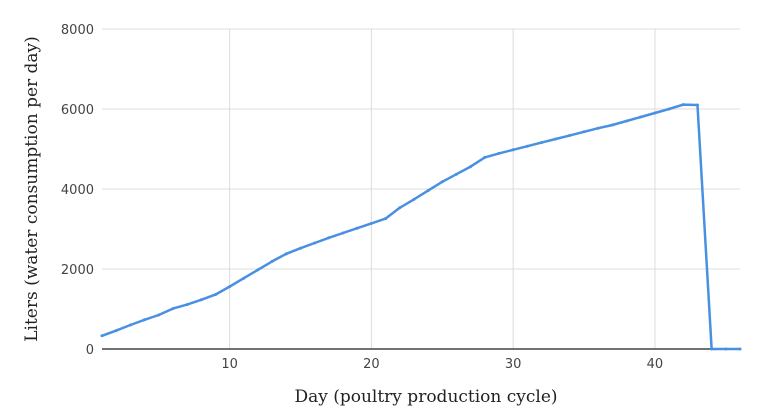 The width and height of the screenshot is (765, 415). I want to click on x-tick-label: 20, so click(371, 364).